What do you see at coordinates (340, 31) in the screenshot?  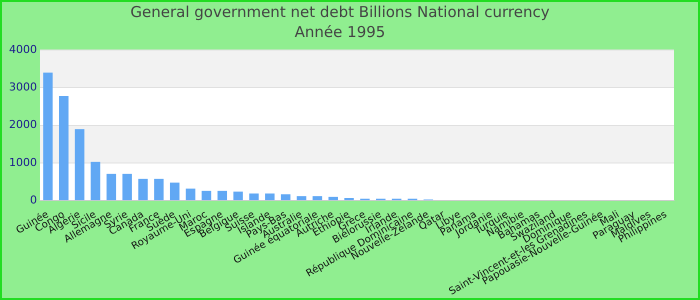 I see `chart-subtitle: Année 1995` at bounding box center [340, 31].